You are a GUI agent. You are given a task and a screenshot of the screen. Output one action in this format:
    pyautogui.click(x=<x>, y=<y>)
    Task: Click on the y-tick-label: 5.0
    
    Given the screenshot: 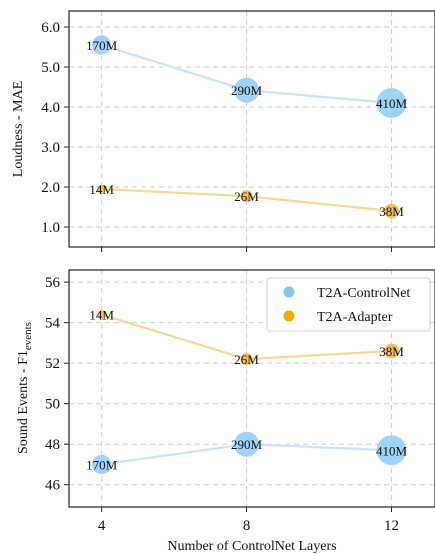 What is the action you would take?
    pyautogui.click(x=50, y=68)
    